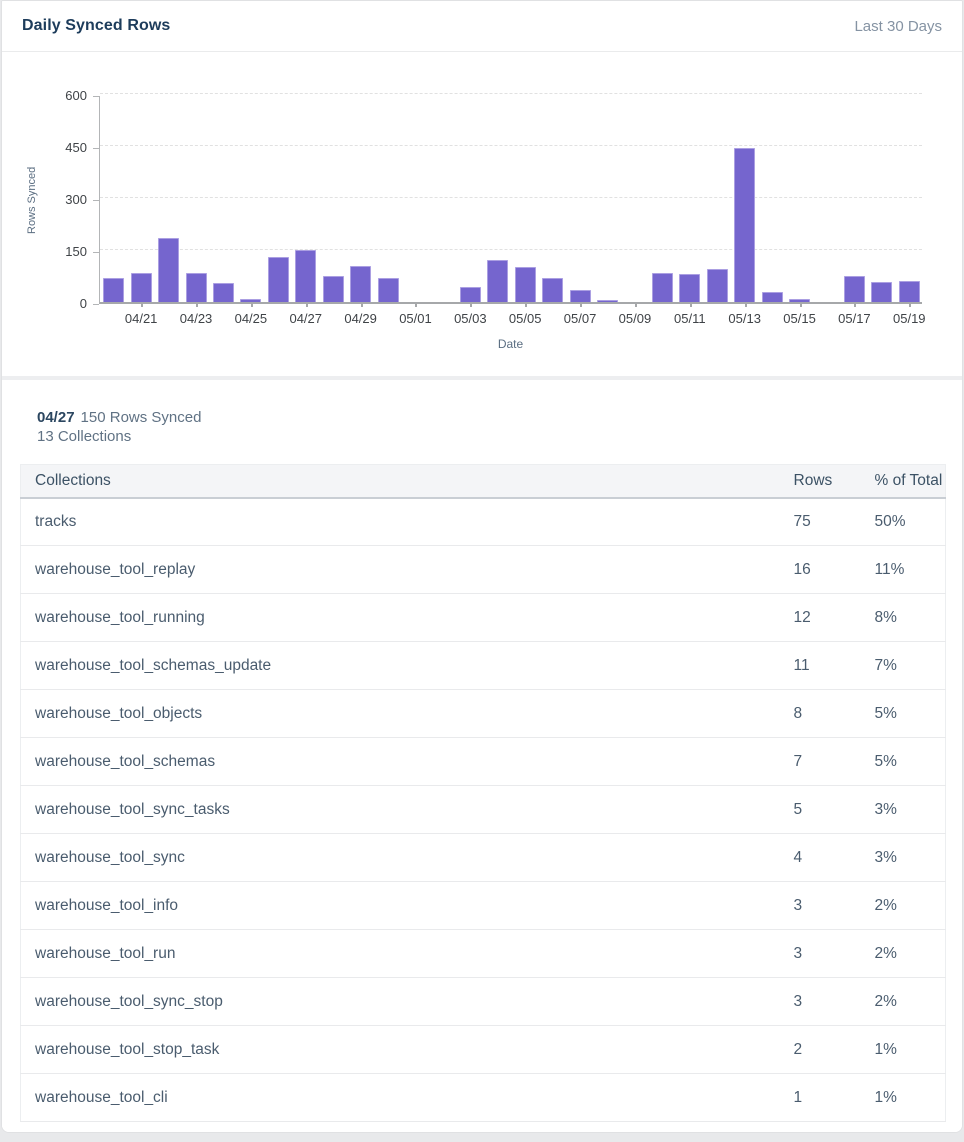 This screenshot has width=964, height=1142. I want to click on table-row: warehouse_tool_schemas_update 11 7%, so click(483, 665).